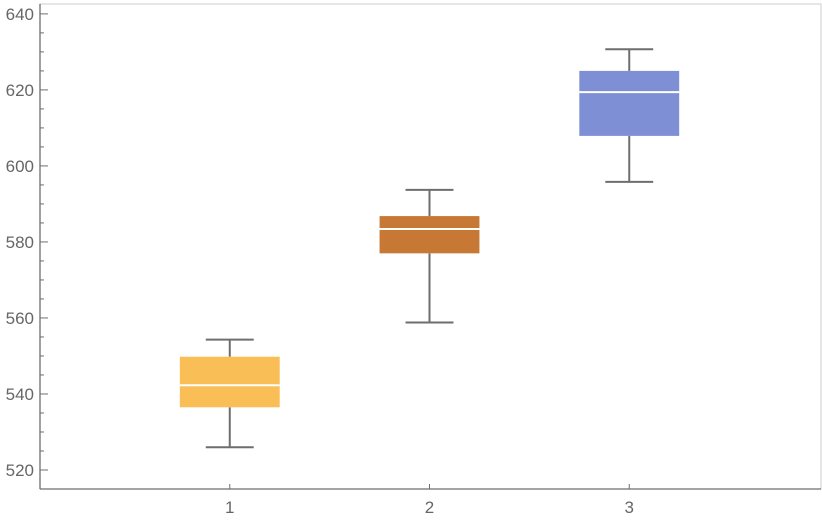 This screenshot has height=523, width=822. Describe the element at coordinates (20, 166) in the screenshot. I see `y-tick-label: 600` at that location.